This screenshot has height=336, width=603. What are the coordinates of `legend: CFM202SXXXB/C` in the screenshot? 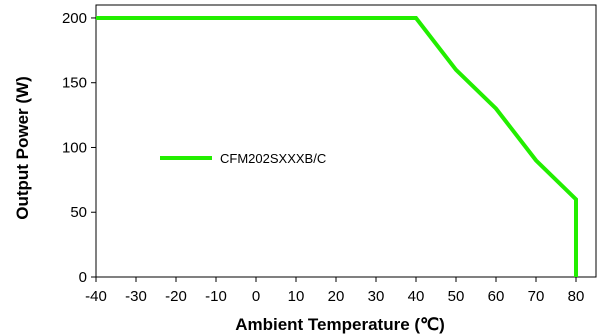 It's located at (243, 158).